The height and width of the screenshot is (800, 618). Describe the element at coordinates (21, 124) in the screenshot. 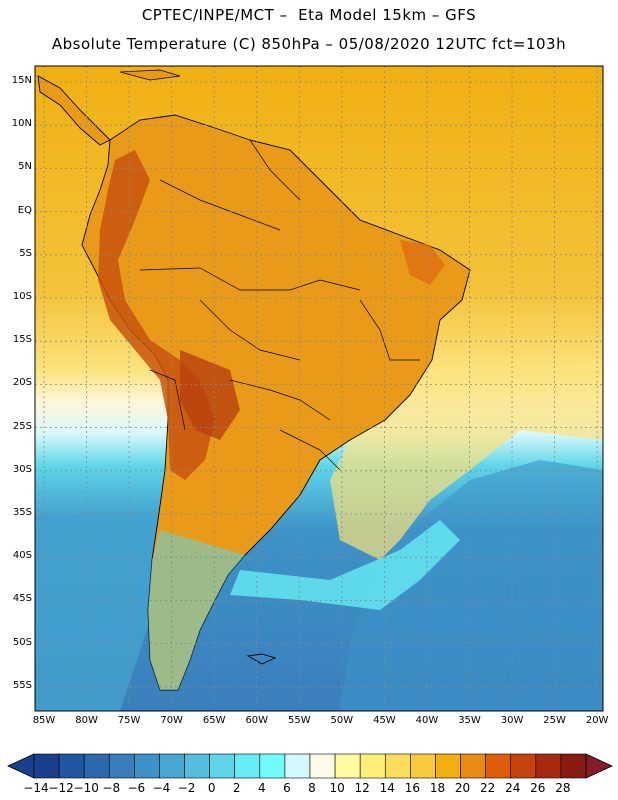

I see `lat-label: 10N` at that location.